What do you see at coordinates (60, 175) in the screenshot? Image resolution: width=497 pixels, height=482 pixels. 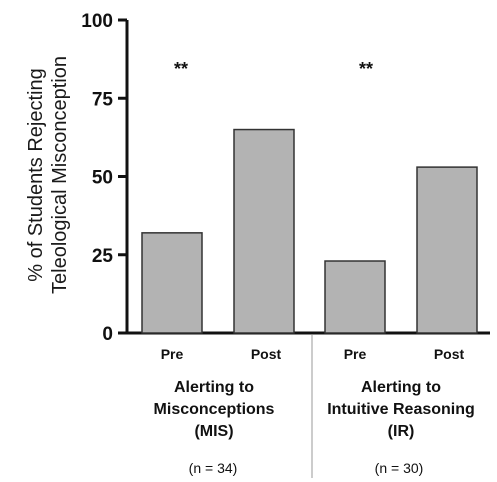 I see `y-axis-label-line-2: Teleological Misconception` at bounding box center [60, 175].